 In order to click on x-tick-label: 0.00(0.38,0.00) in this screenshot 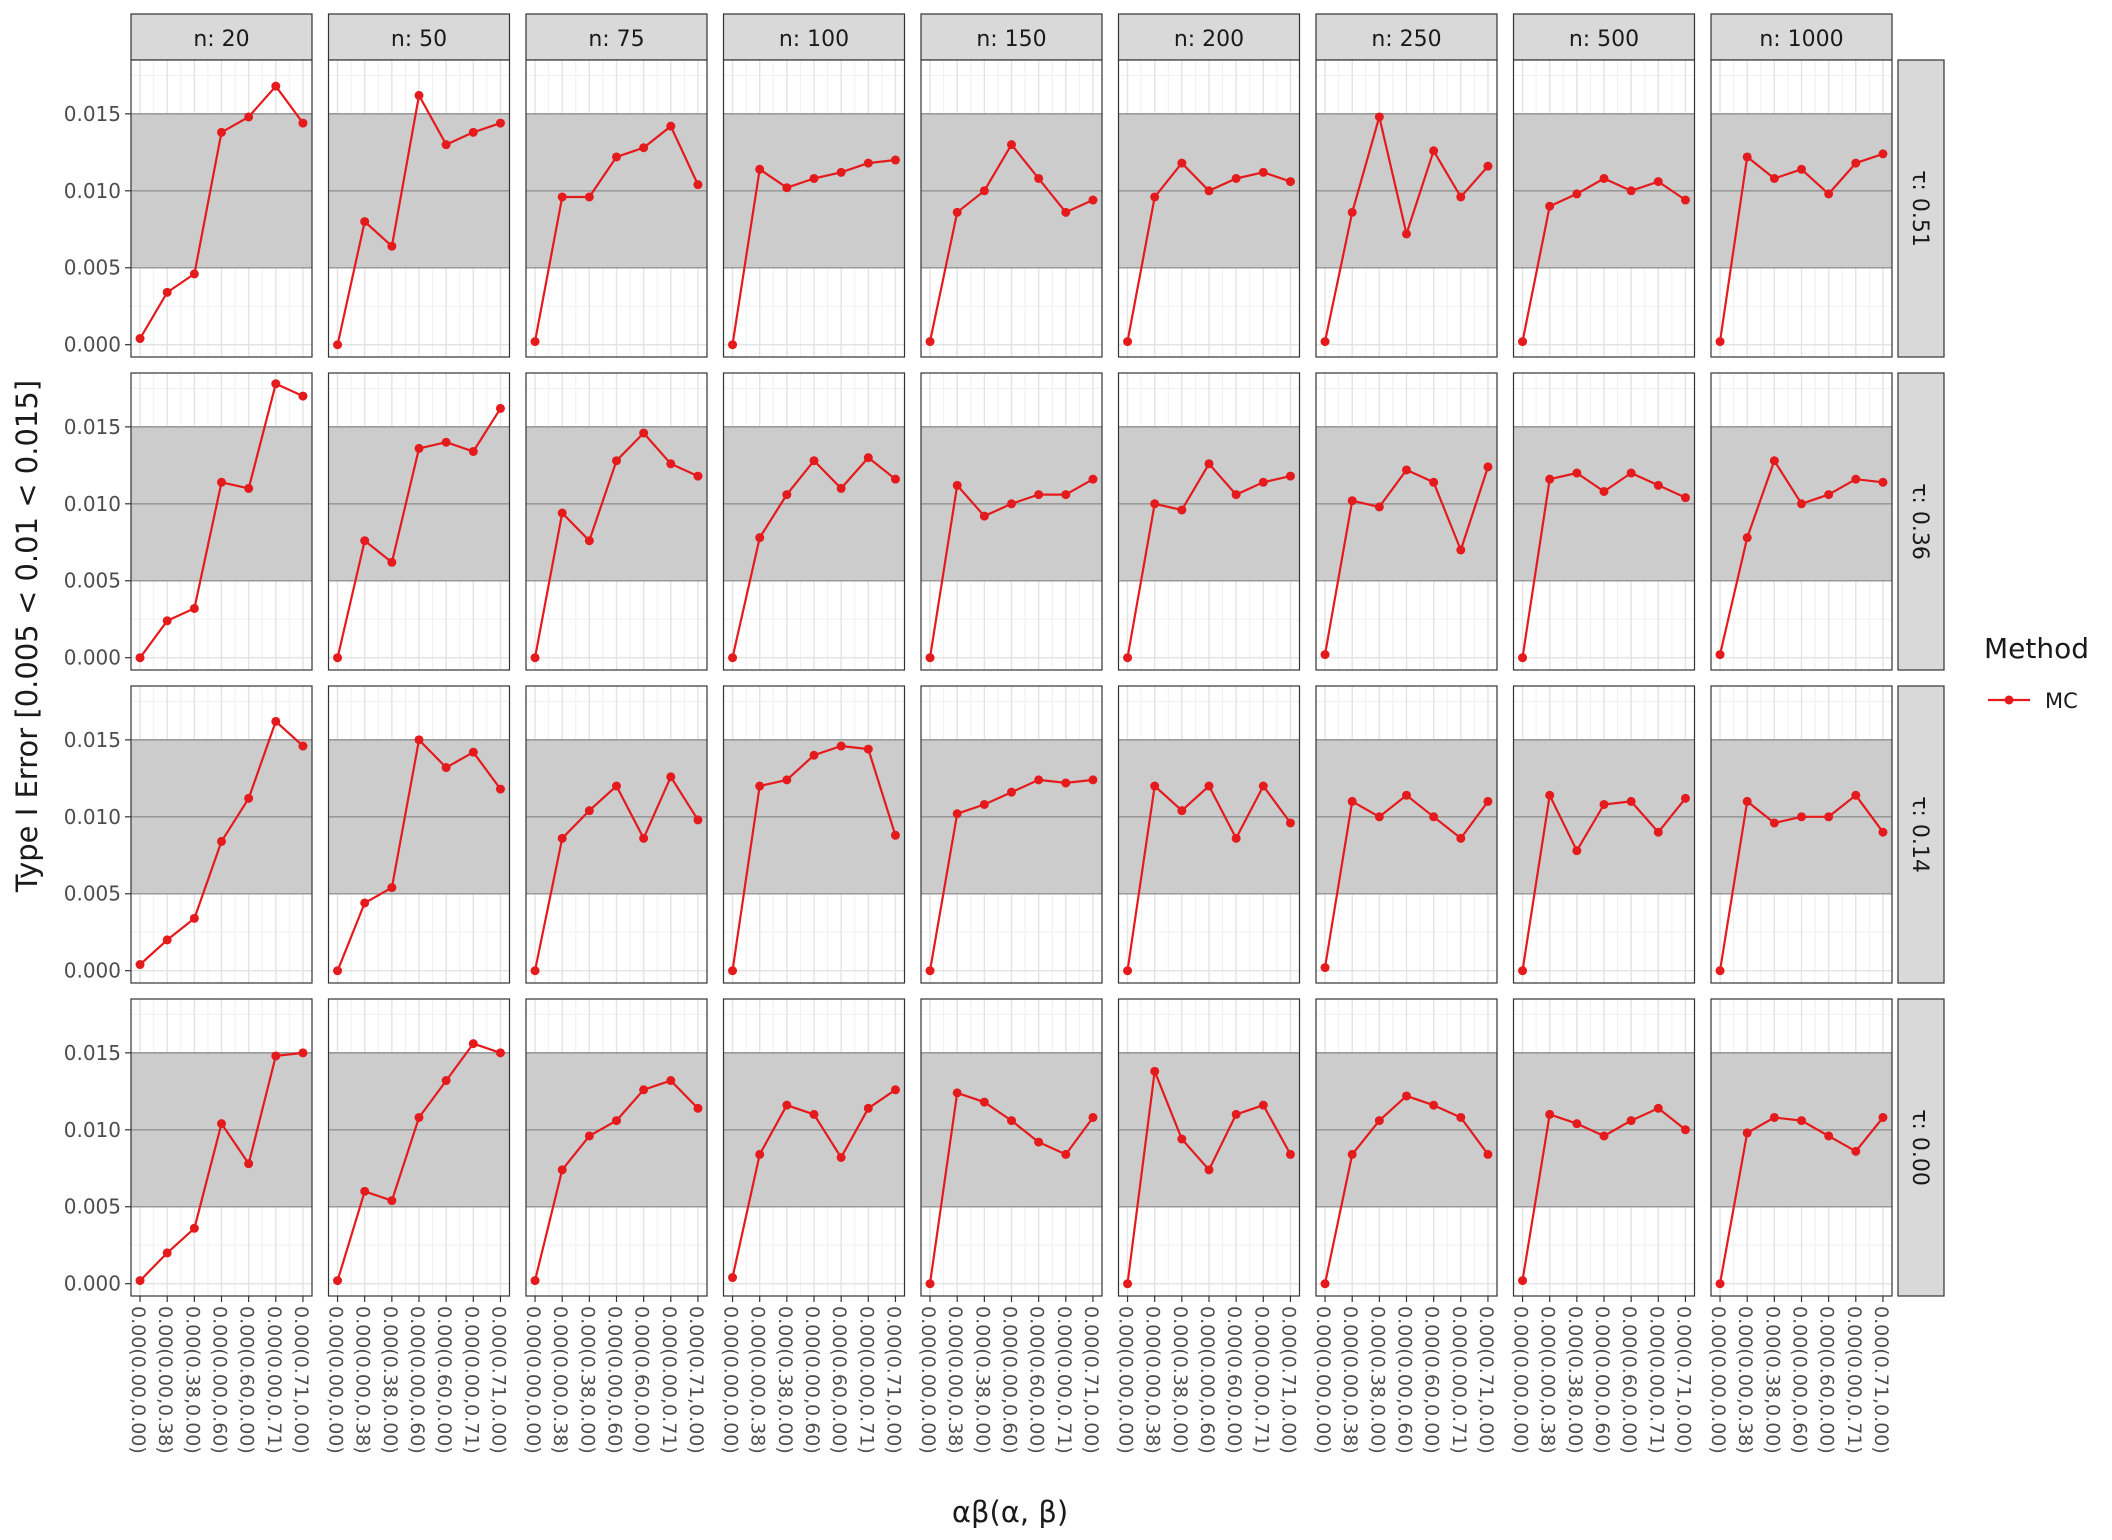, I will do `click(785, 1380)`.